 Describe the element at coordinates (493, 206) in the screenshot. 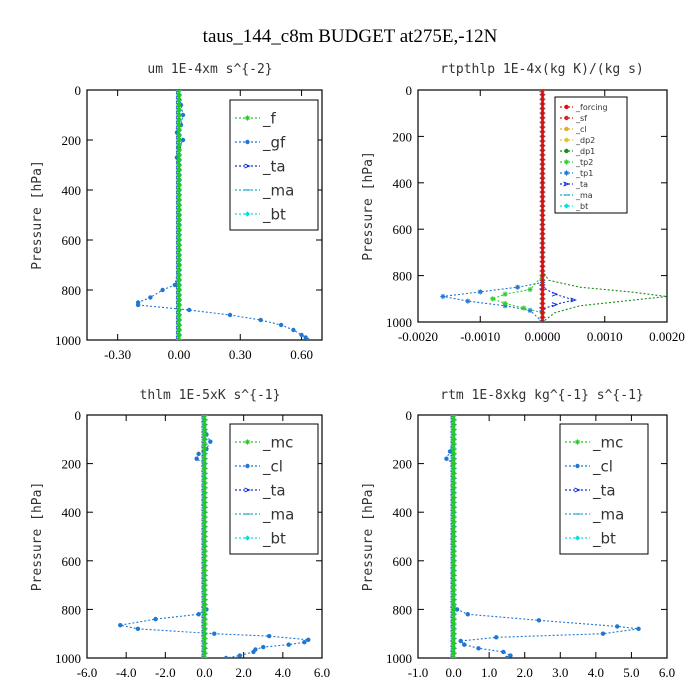

I see `series-line-tp1` at that location.